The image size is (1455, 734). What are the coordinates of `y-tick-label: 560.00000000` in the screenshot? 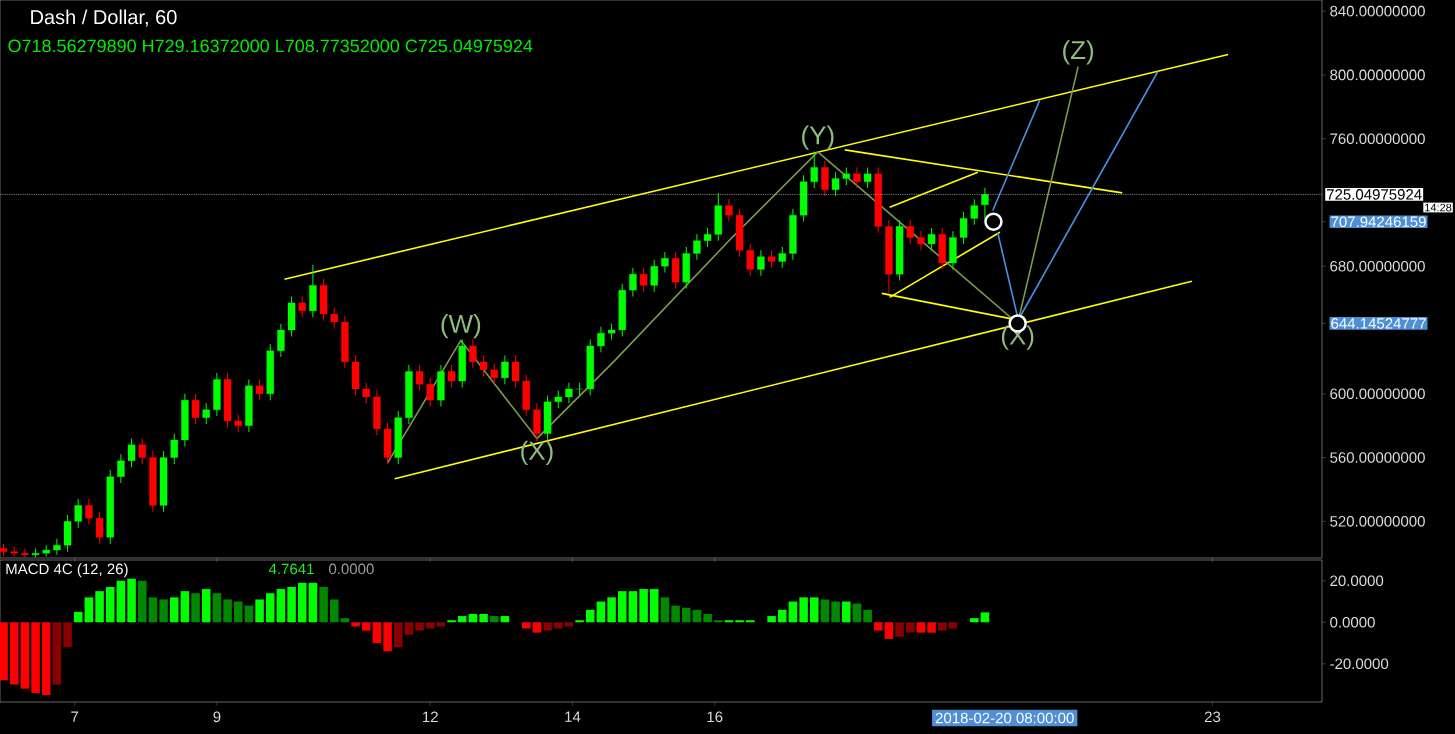 It's located at (1377, 457).